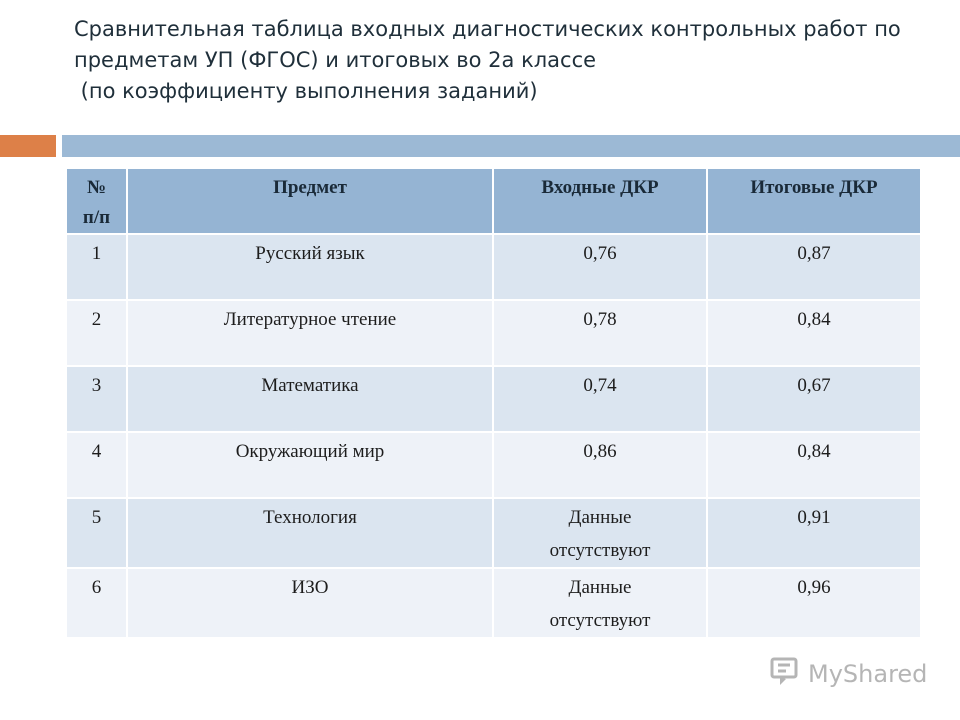  What do you see at coordinates (96, 267) in the screenshot?
I see `row-number: 1` at bounding box center [96, 267].